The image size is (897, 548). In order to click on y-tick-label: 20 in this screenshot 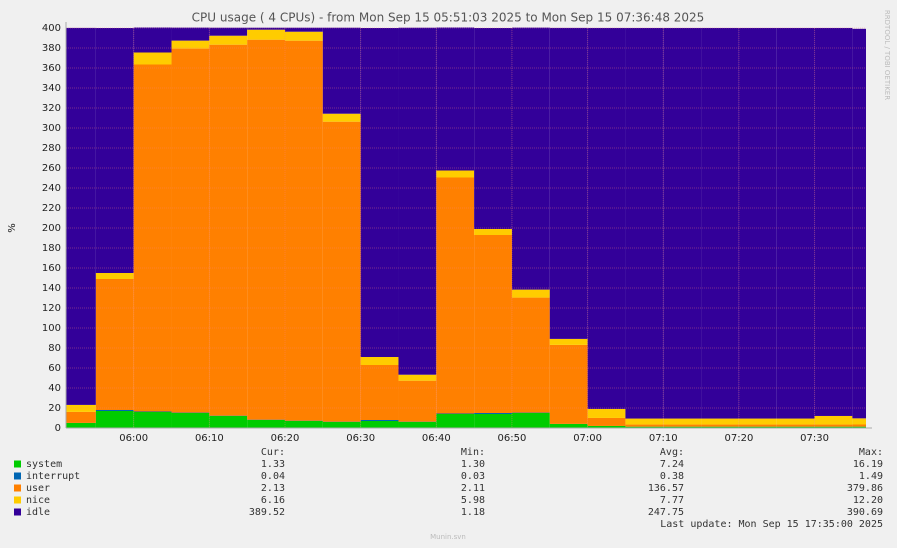, I will do `click(54, 408)`.